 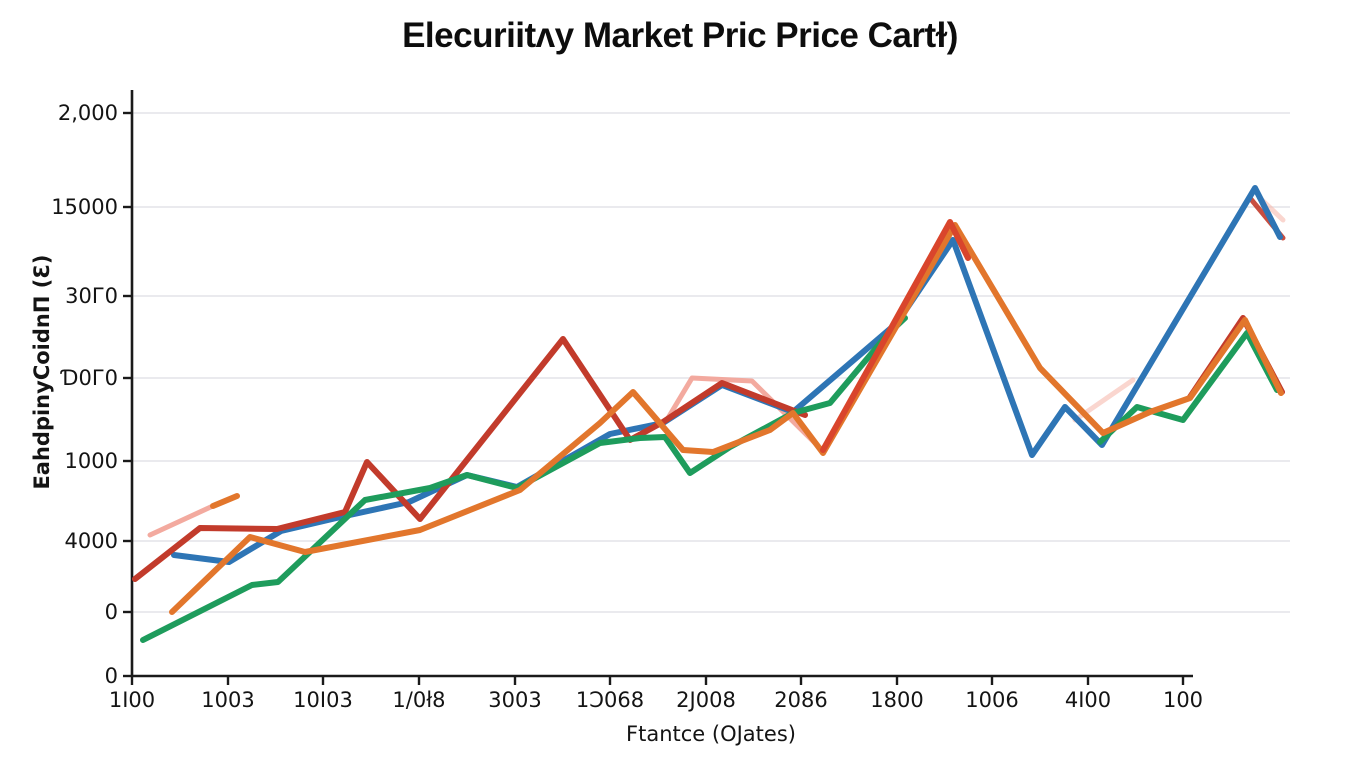 I want to click on x-axis-title: Ftantce (OJates), so click(x=711, y=734).